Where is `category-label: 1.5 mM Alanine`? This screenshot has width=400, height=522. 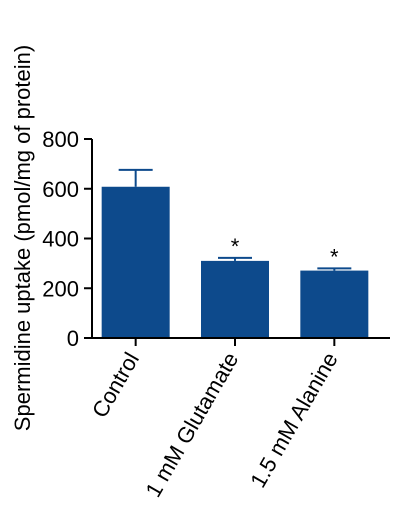 category-label: 1.5 mM Alanine is located at coordinates (293, 420).